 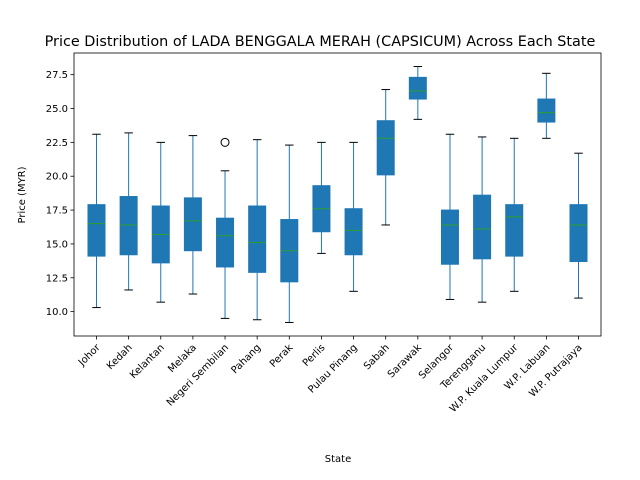 I want to click on x-tick-label: Pahang, so click(x=246, y=359).